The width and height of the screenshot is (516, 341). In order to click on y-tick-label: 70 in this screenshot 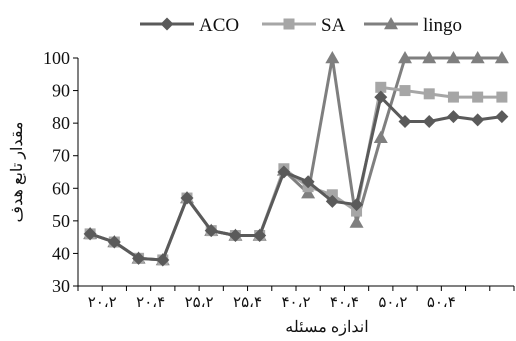, I will do `click(61, 156)`.